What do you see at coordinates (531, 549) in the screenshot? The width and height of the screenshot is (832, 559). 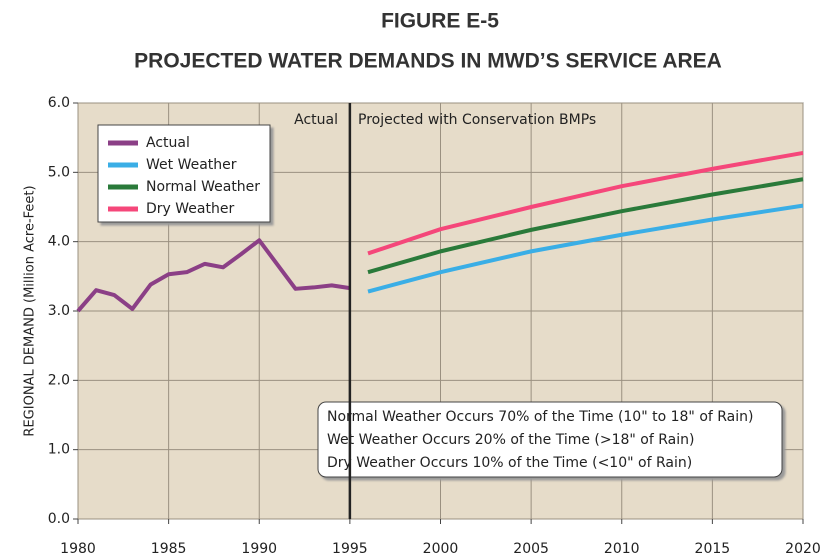 I see `x-tick-label: 2005` at bounding box center [531, 549].